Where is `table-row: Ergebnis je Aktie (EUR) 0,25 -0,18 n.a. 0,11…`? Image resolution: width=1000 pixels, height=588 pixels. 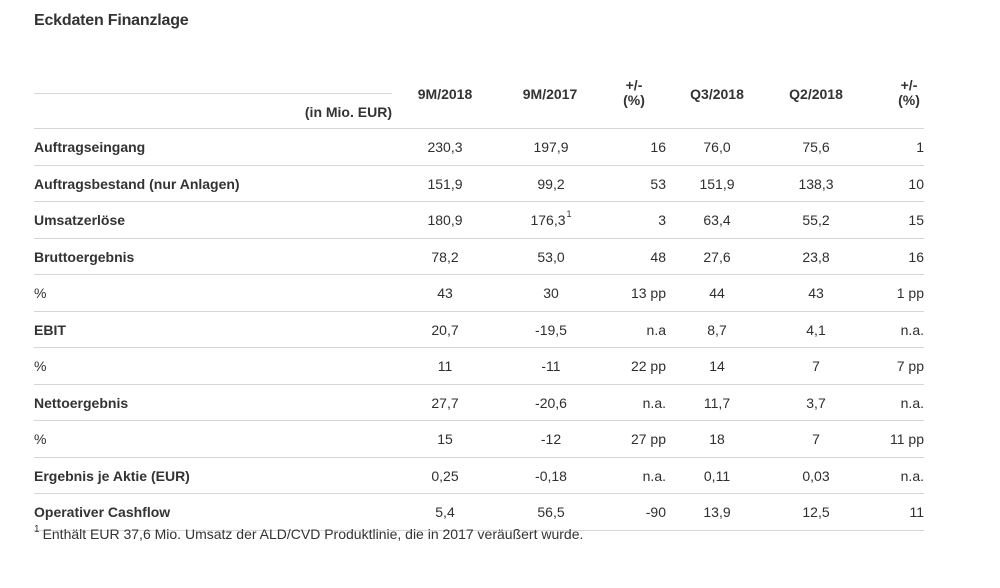 table-row: Ergebnis je Aktie (EUR) 0,25 -0,18 n.a. 0,11… is located at coordinates (479, 476).